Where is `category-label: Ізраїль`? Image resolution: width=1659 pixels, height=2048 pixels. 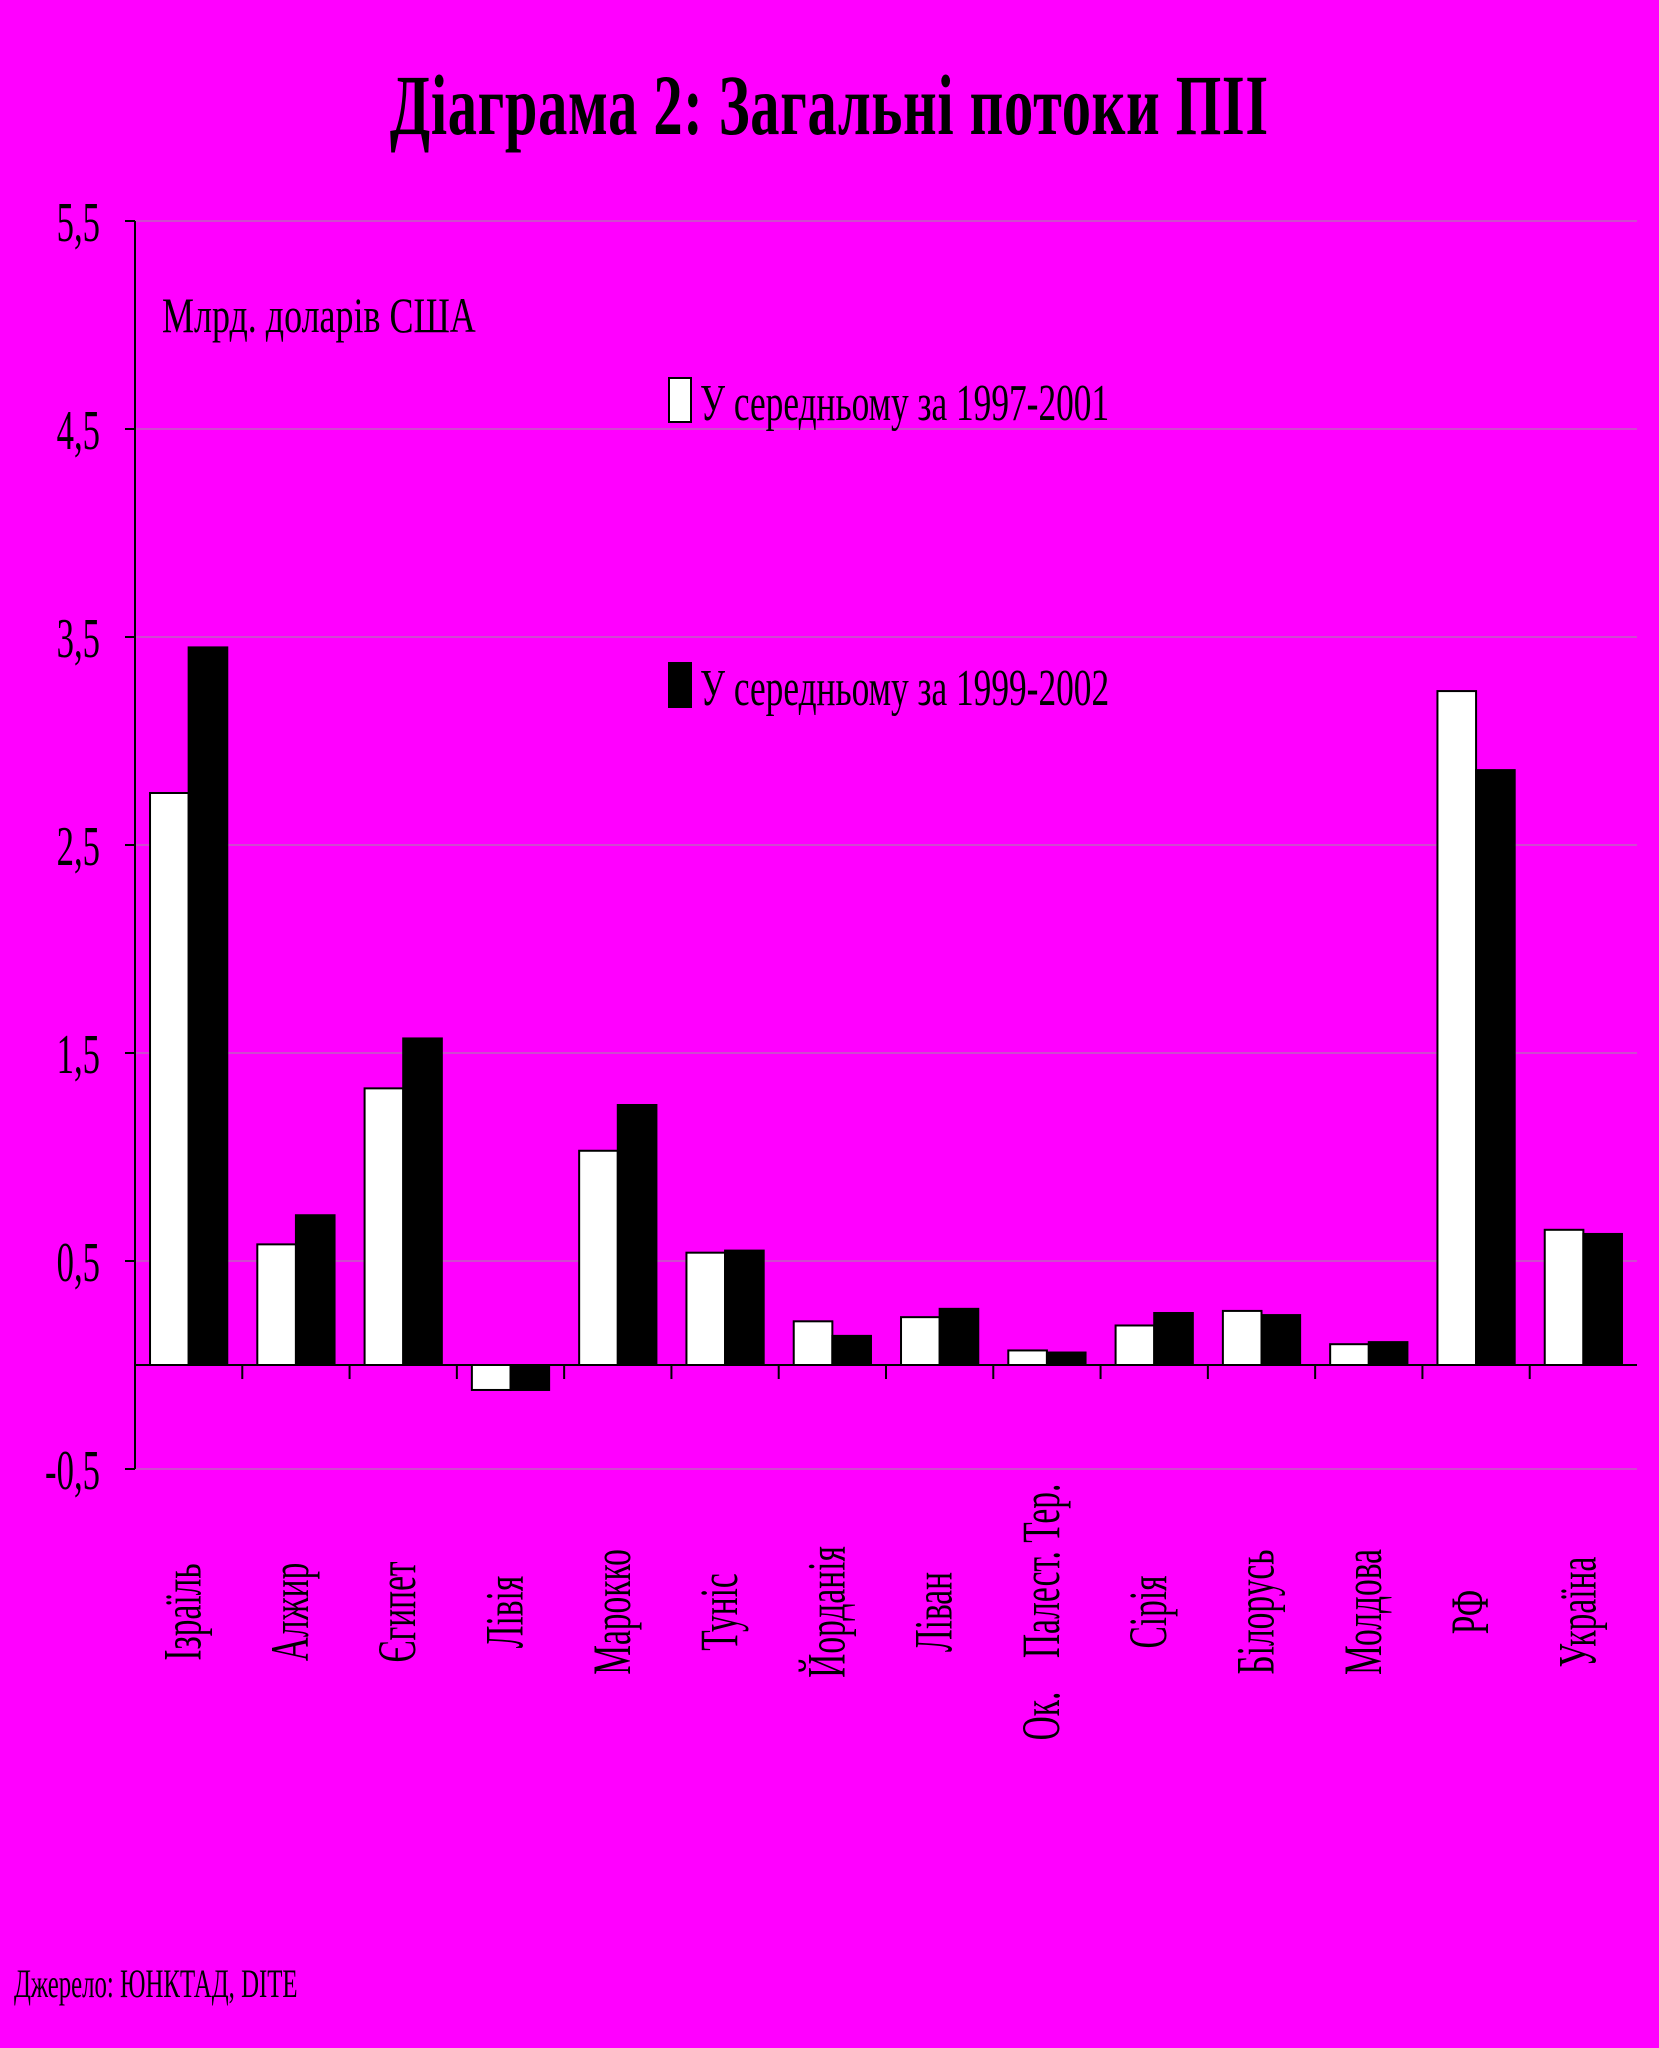 category-label: Ізраїль is located at coordinates (183, 1611).